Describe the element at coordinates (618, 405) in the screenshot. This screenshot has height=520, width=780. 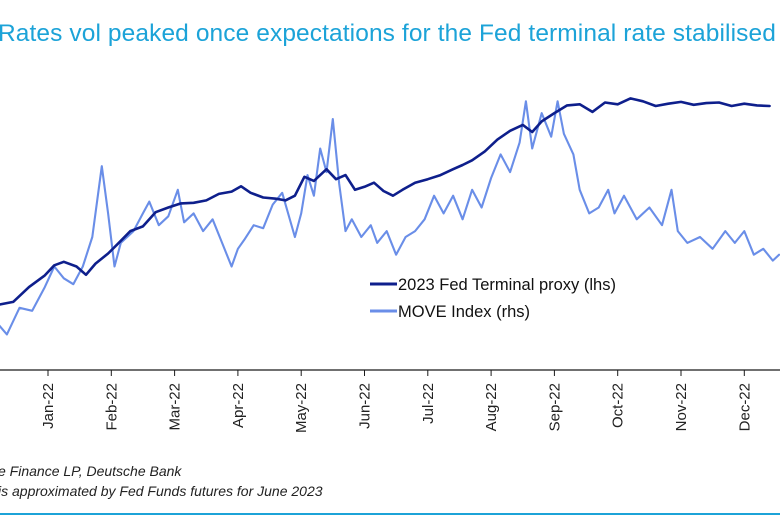
I see `x-tick-label: Oct-22` at that location.